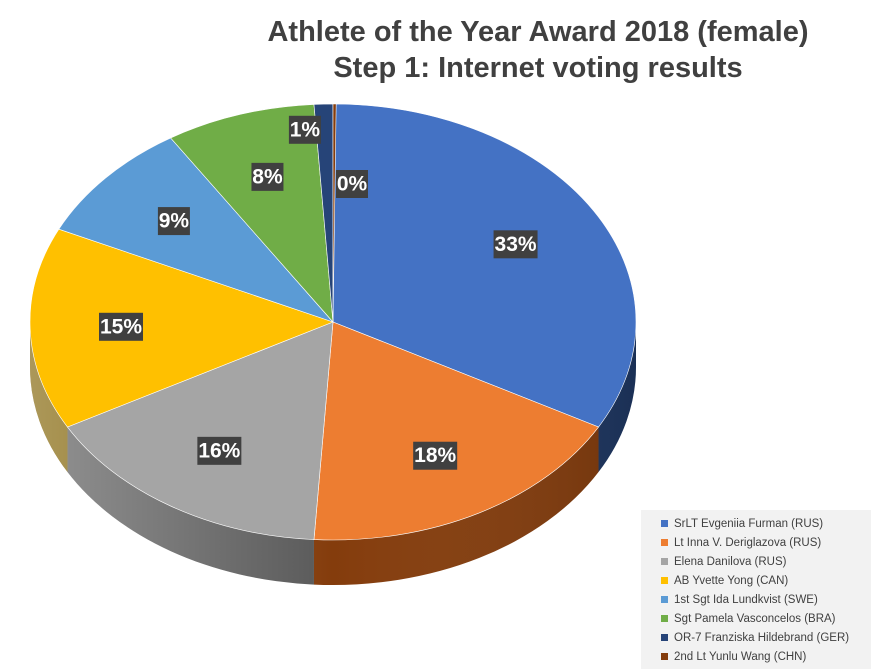 This screenshot has width=871, height=669. I want to click on data-label-text: 9%, so click(174, 221).